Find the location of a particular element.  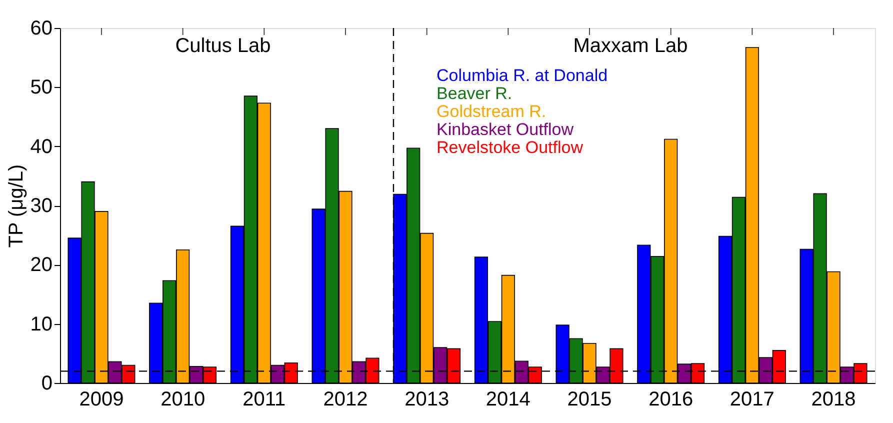

x-tick-label: 2013 is located at coordinates (427, 399).